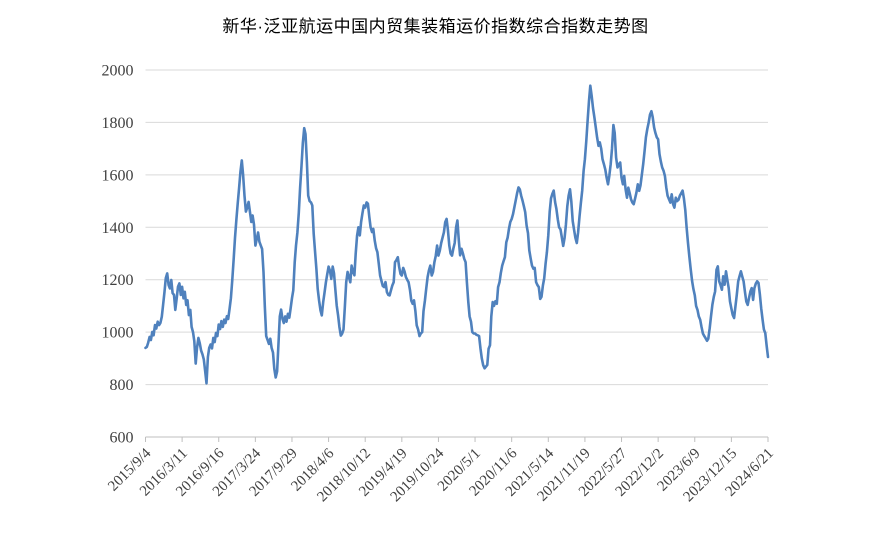 This screenshot has height=544, width=871. Describe the element at coordinates (118, 175) in the screenshot. I see `y-tick-label: 1600` at that location.